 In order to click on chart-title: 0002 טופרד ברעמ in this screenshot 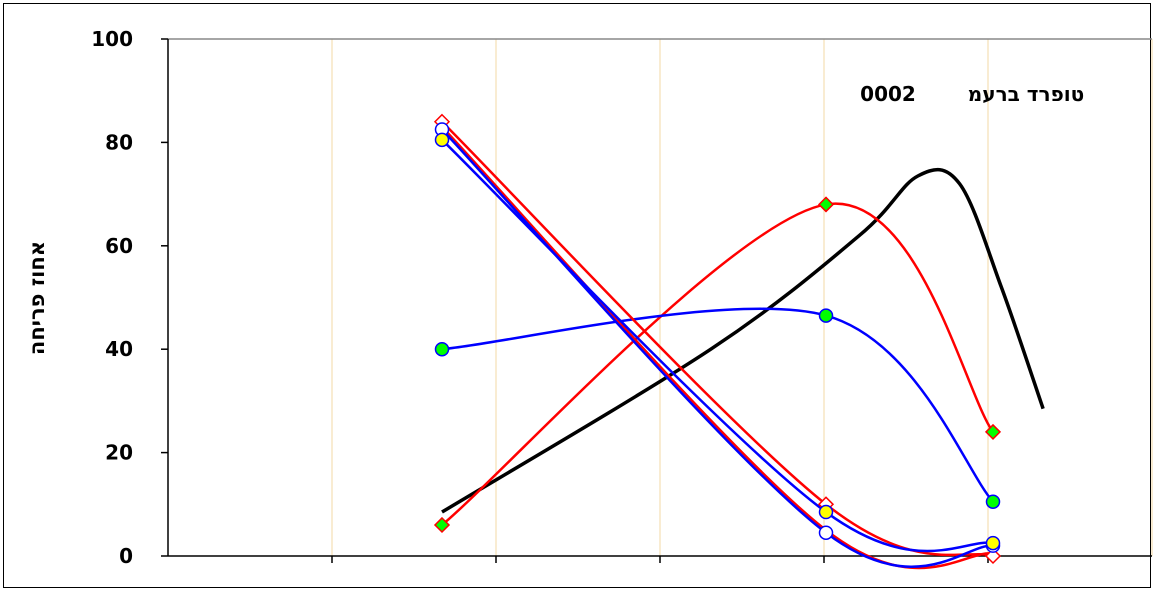, I will do `click(972, 94)`.